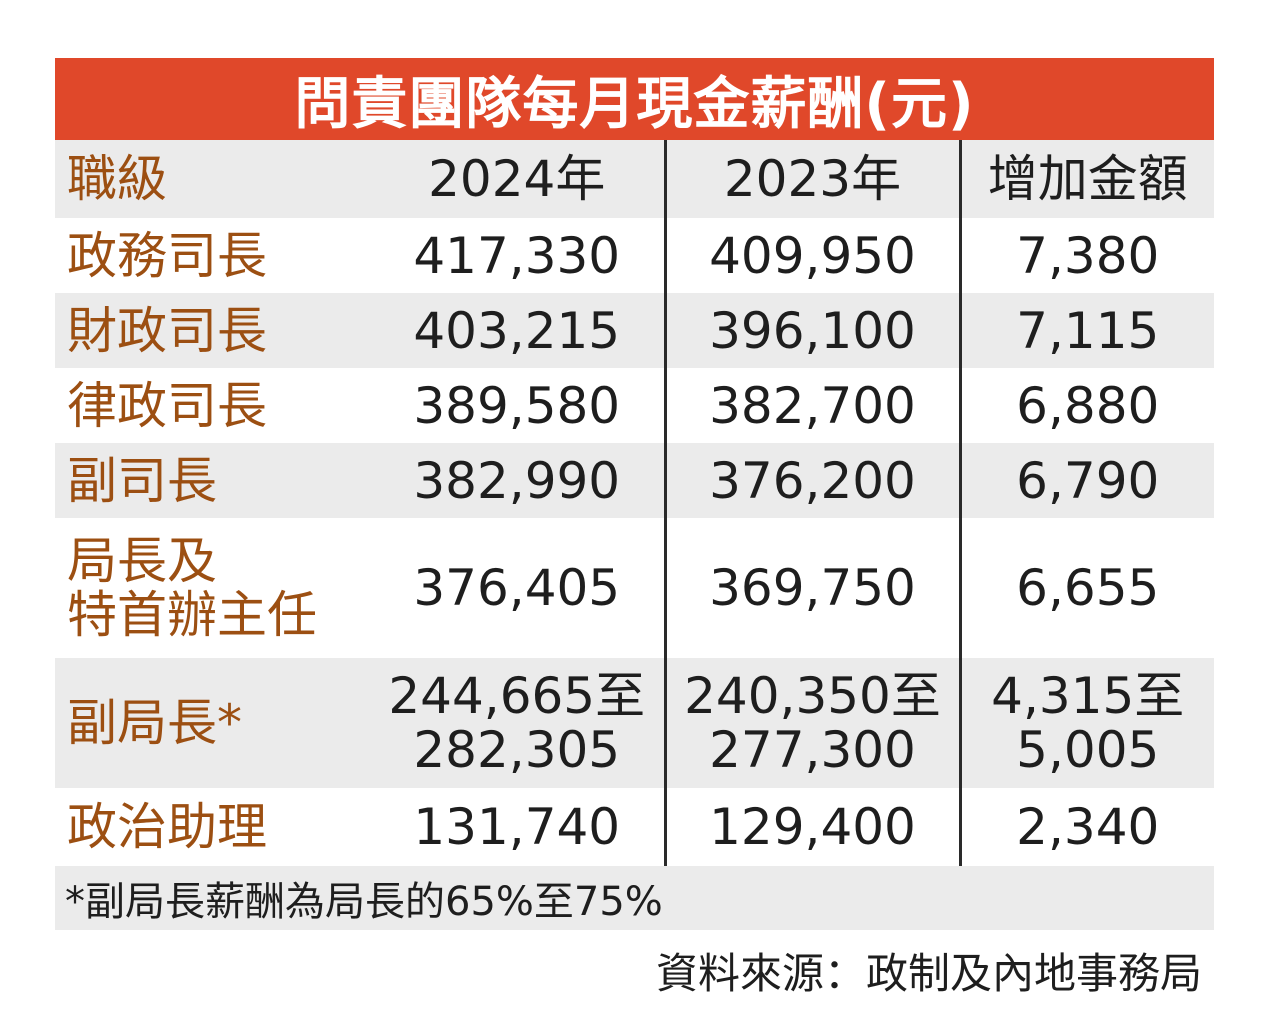 This screenshot has width=1280, height=1016. I want to click on cell-increase: 4,315至 5,005, so click(1087, 723).